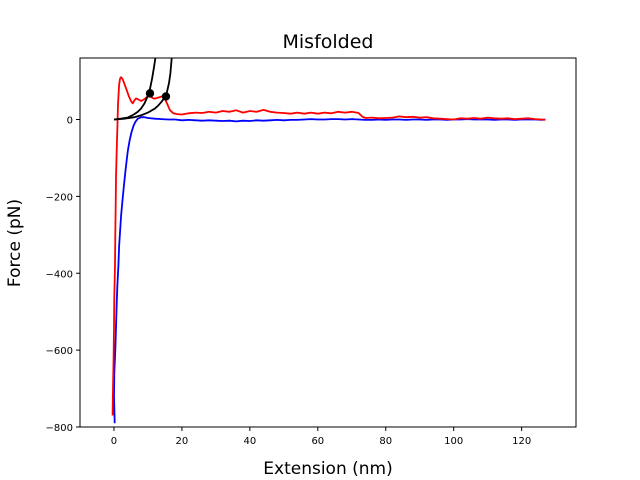  Describe the element at coordinates (328, 42) in the screenshot. I see `chart-title: Misfolded` at that location.